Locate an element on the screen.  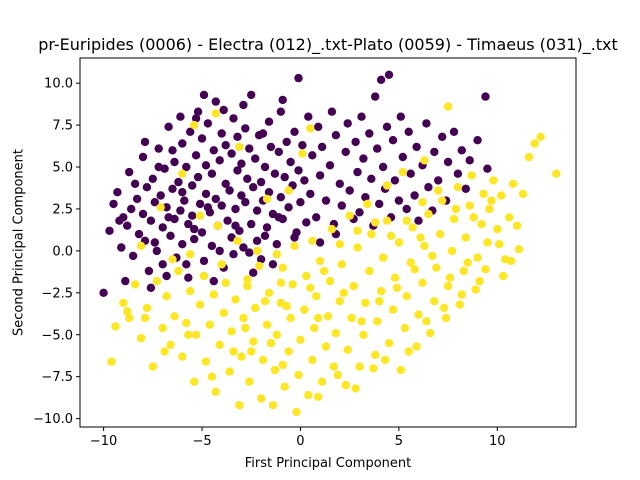
y-tick-label: 7.5 is located at coordinates (62, 126).